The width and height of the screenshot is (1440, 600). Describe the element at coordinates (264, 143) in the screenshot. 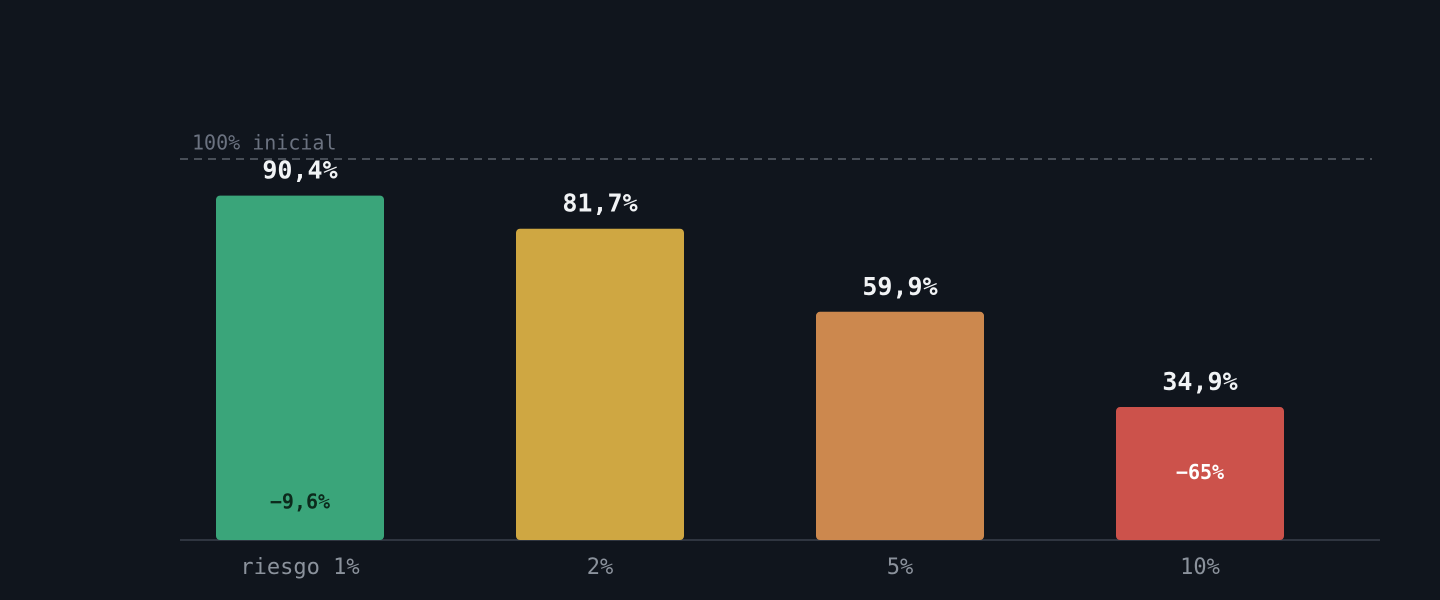

I see `reference-label: 100% inicial` at that location.